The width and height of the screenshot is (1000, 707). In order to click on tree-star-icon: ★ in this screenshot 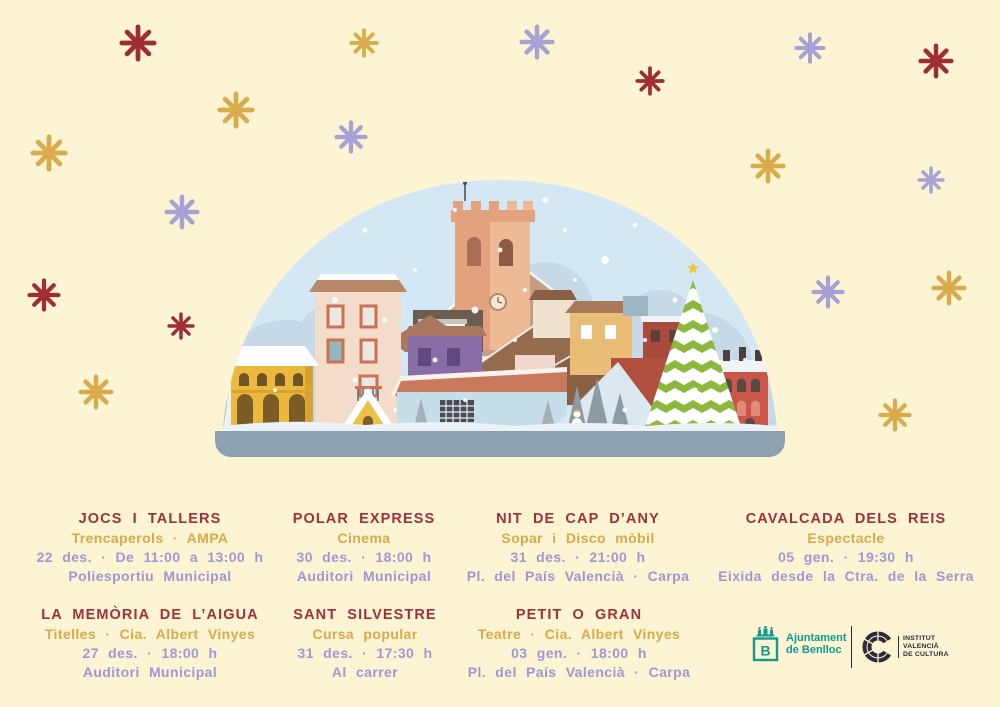, I will do `click(692, 268)`.